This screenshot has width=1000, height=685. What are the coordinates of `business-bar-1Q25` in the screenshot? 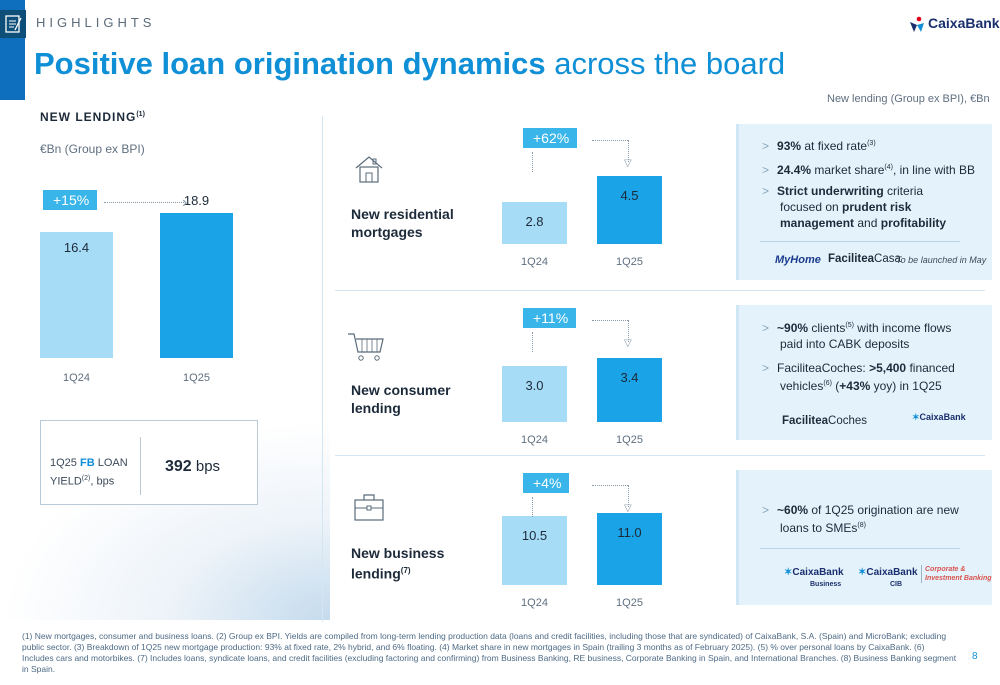 It's located at (629, 549).